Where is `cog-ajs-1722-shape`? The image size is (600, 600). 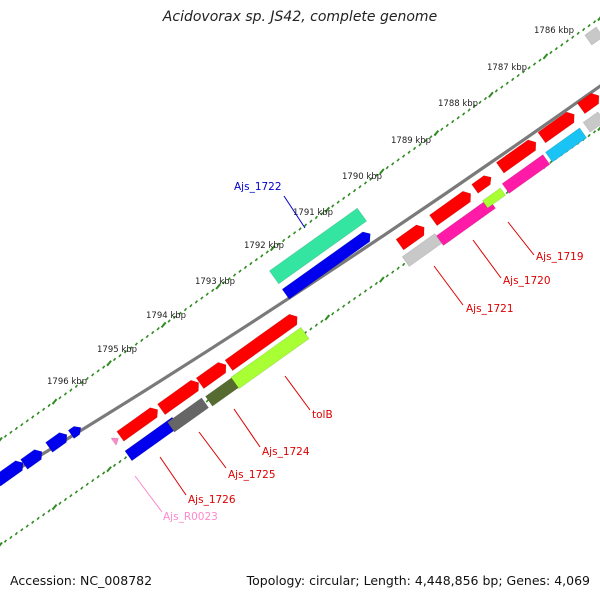 cog-ajs-1722-shape is located at coordinates (318, 246).